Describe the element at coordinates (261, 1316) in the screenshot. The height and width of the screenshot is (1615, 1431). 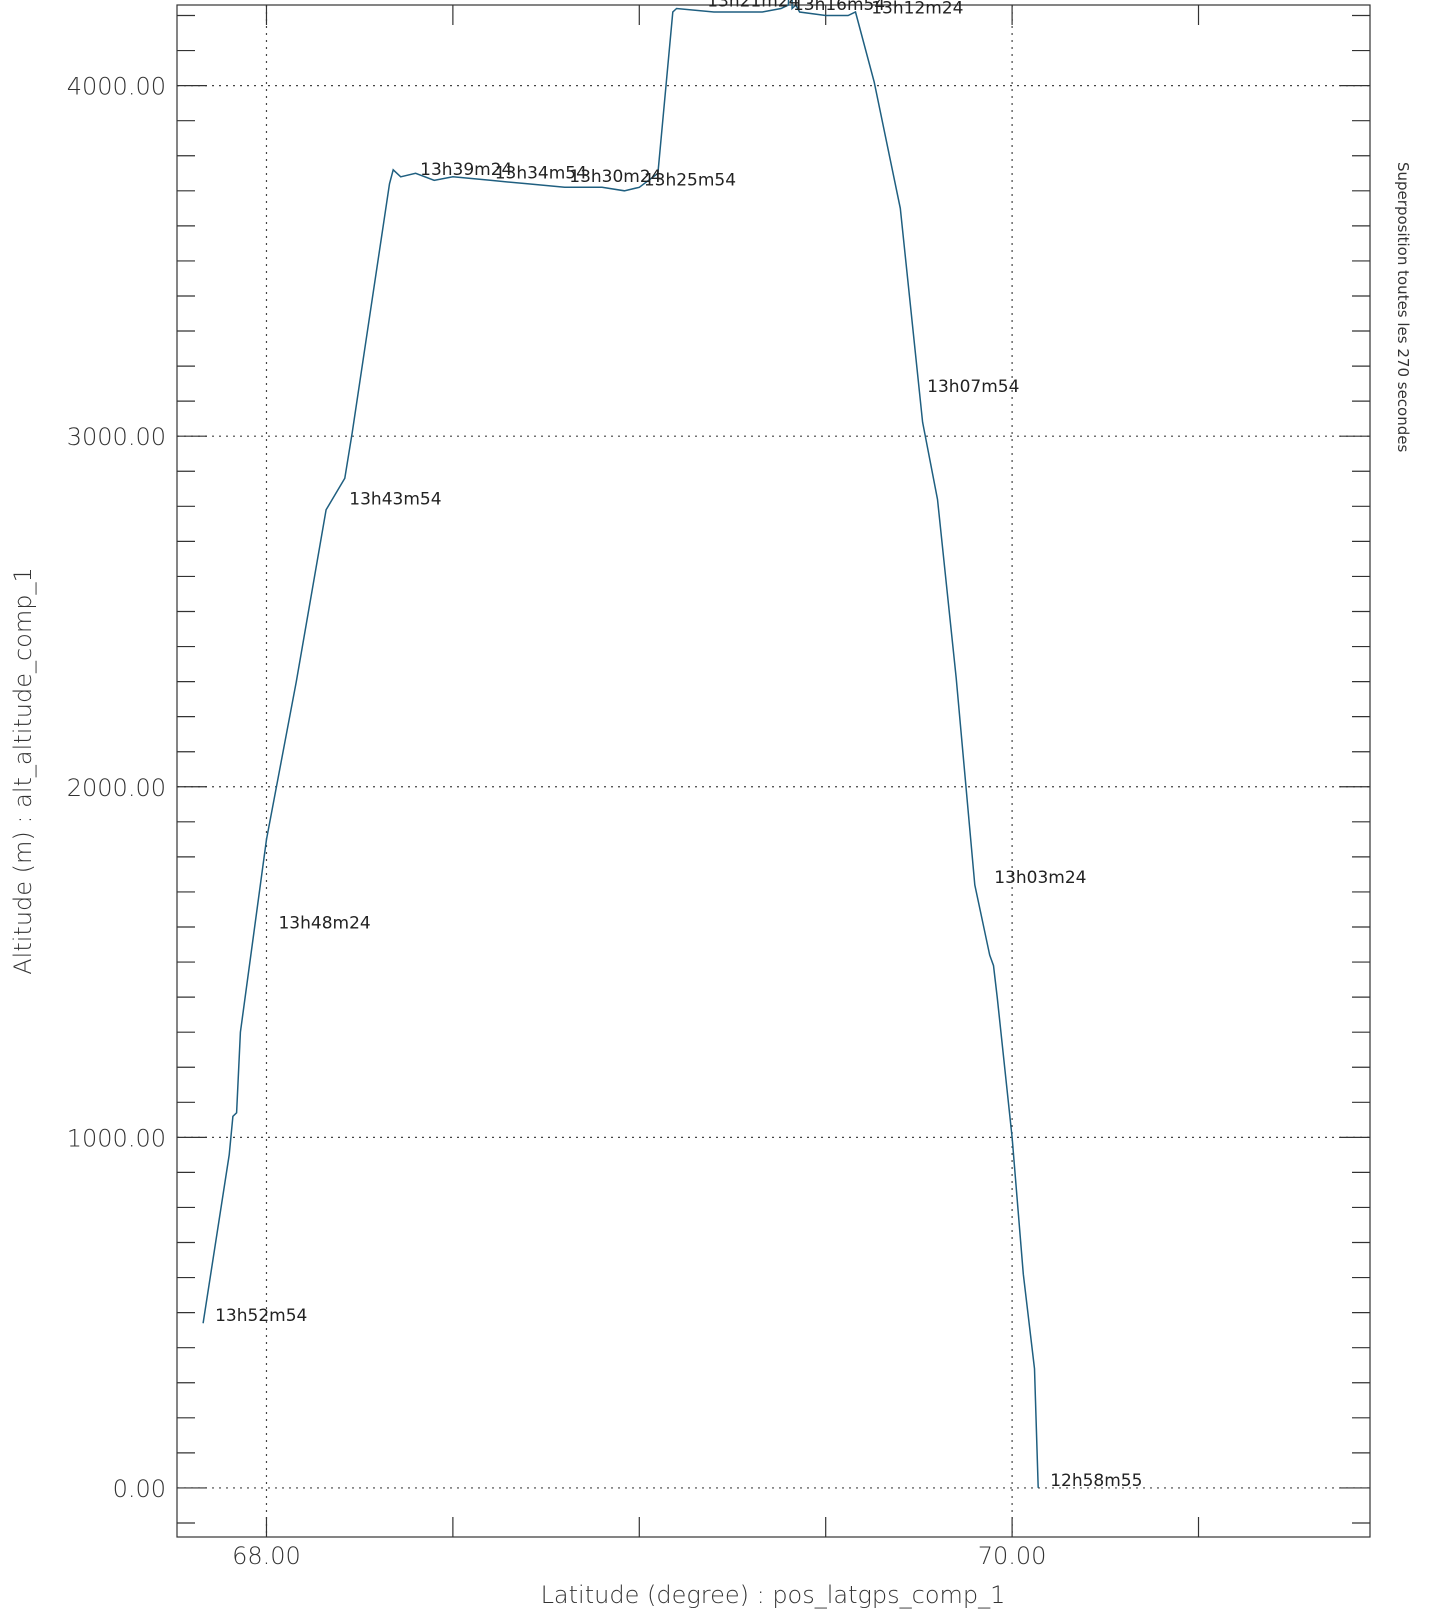
I see `time-annotation: 13h52m54` at that location.